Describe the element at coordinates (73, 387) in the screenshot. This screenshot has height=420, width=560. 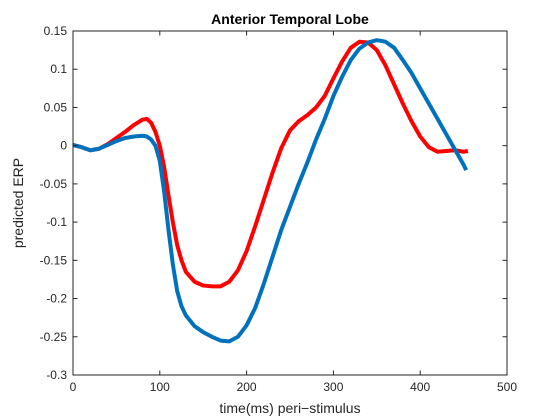
I see `x-tick-label: 0` at that location.